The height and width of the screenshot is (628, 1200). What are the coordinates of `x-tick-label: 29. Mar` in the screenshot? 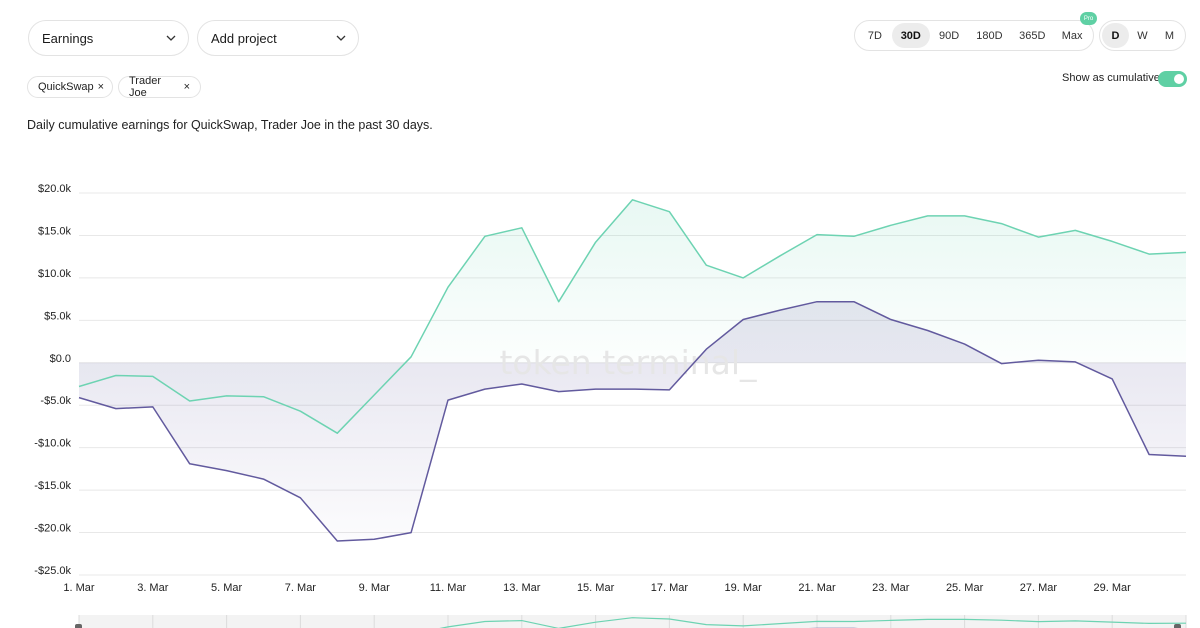 It's located at (1113, 588).